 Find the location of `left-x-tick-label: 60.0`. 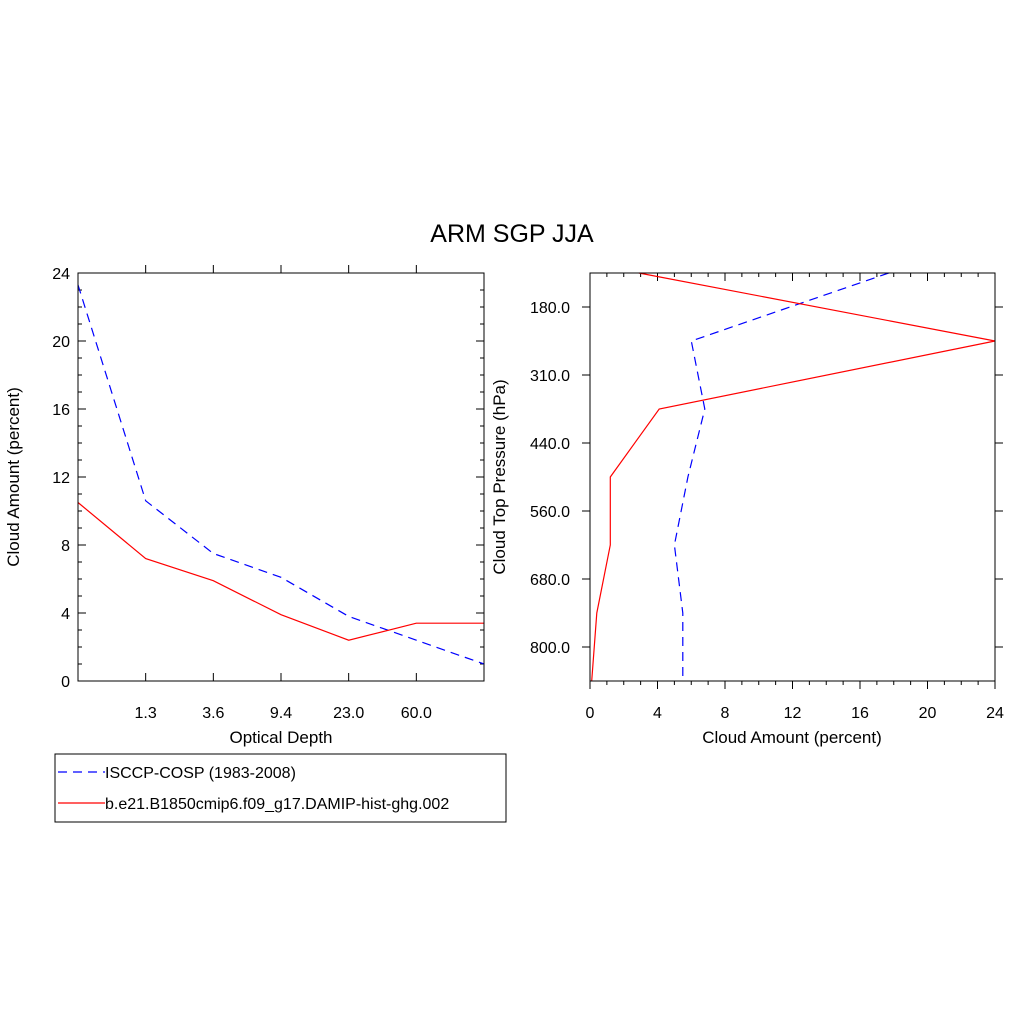

left-x-tick-label: 60.0 is located at coordinates (416, 713).